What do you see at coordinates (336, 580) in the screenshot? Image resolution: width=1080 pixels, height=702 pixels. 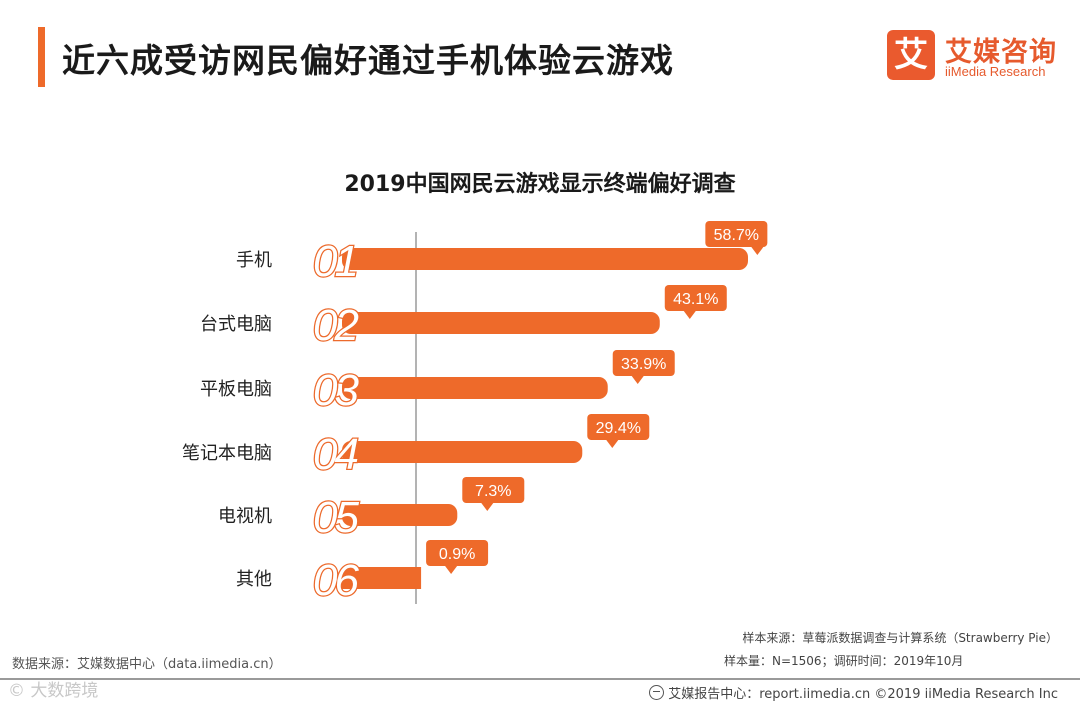 I see `rank-number: 06` at bounding box center [336, 580].